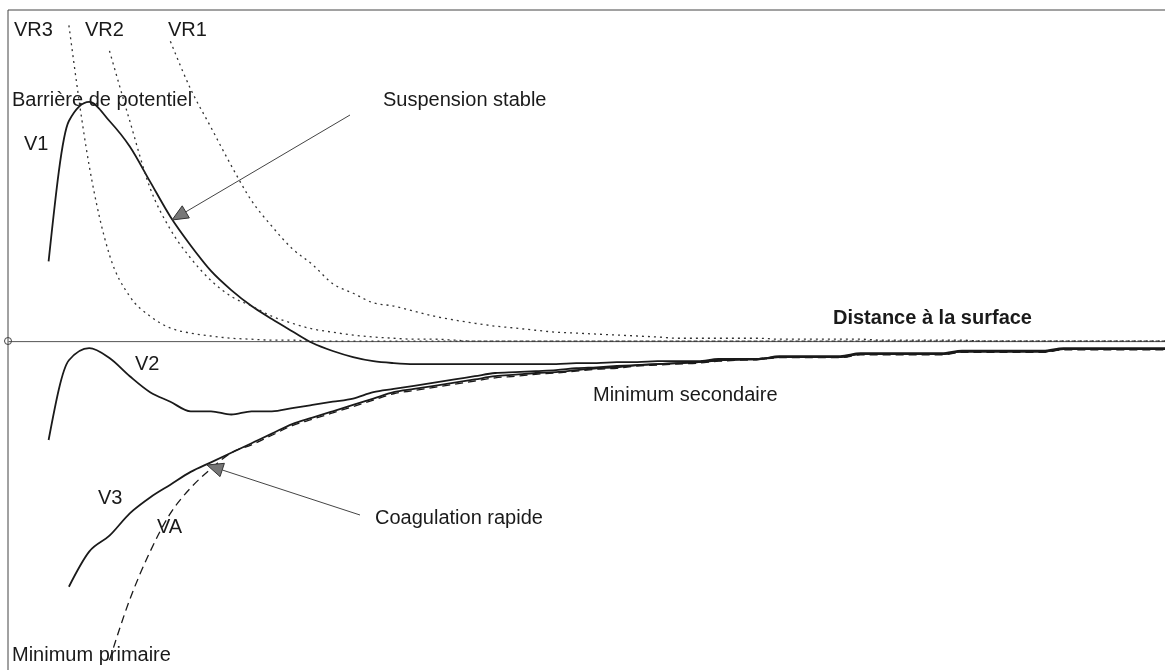 This screenshot has width=1165, height=670. What do you see at coordinates (170, 526) in the screenshot?
I see `series-label: VA` at bounding box center [170, 526].